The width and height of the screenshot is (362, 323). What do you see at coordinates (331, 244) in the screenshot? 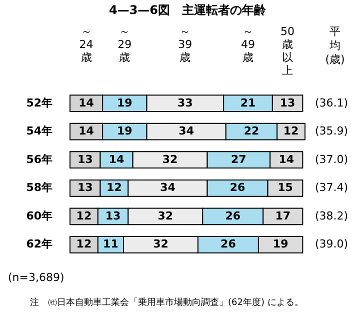
I see `text: (39.0)` at bounding box center [331, 244].